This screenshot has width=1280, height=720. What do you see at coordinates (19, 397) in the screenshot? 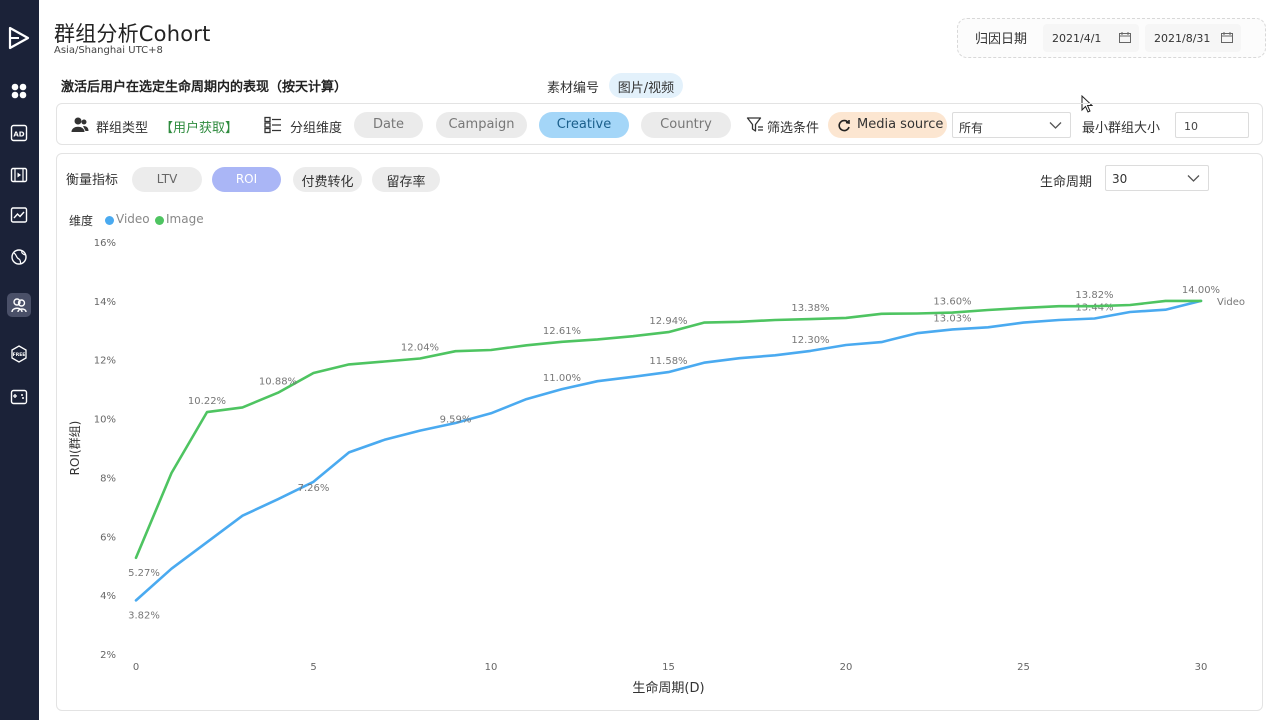
I see `gamepad-icon` at bounding box center [19, 397].